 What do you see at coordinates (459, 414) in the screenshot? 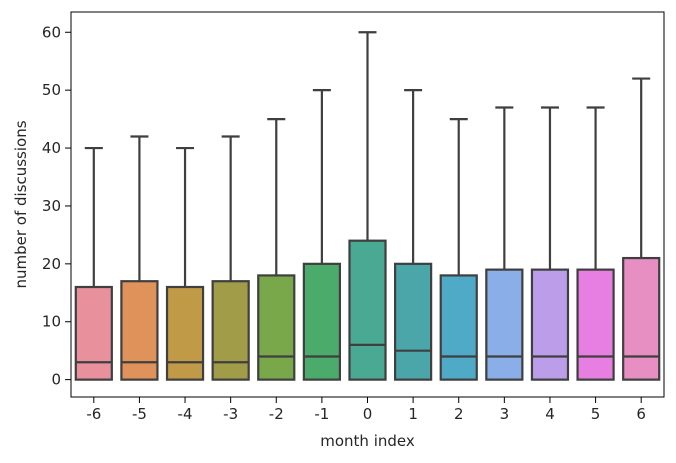
I see `x-tick-label: 2` at bounding box center [459, 414].